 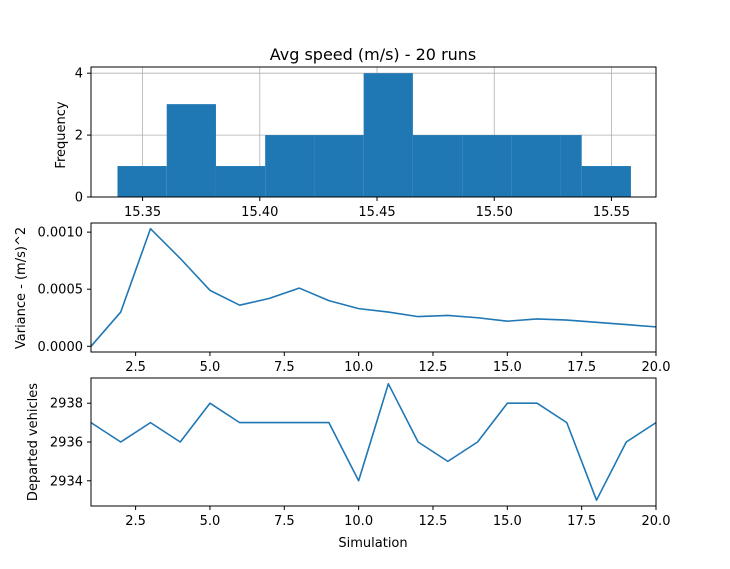 What do you see at coordinates (432, 367) in the screenshot?
I see `variance-x-tick-label: 12.5` at bounding box center [432, 367].